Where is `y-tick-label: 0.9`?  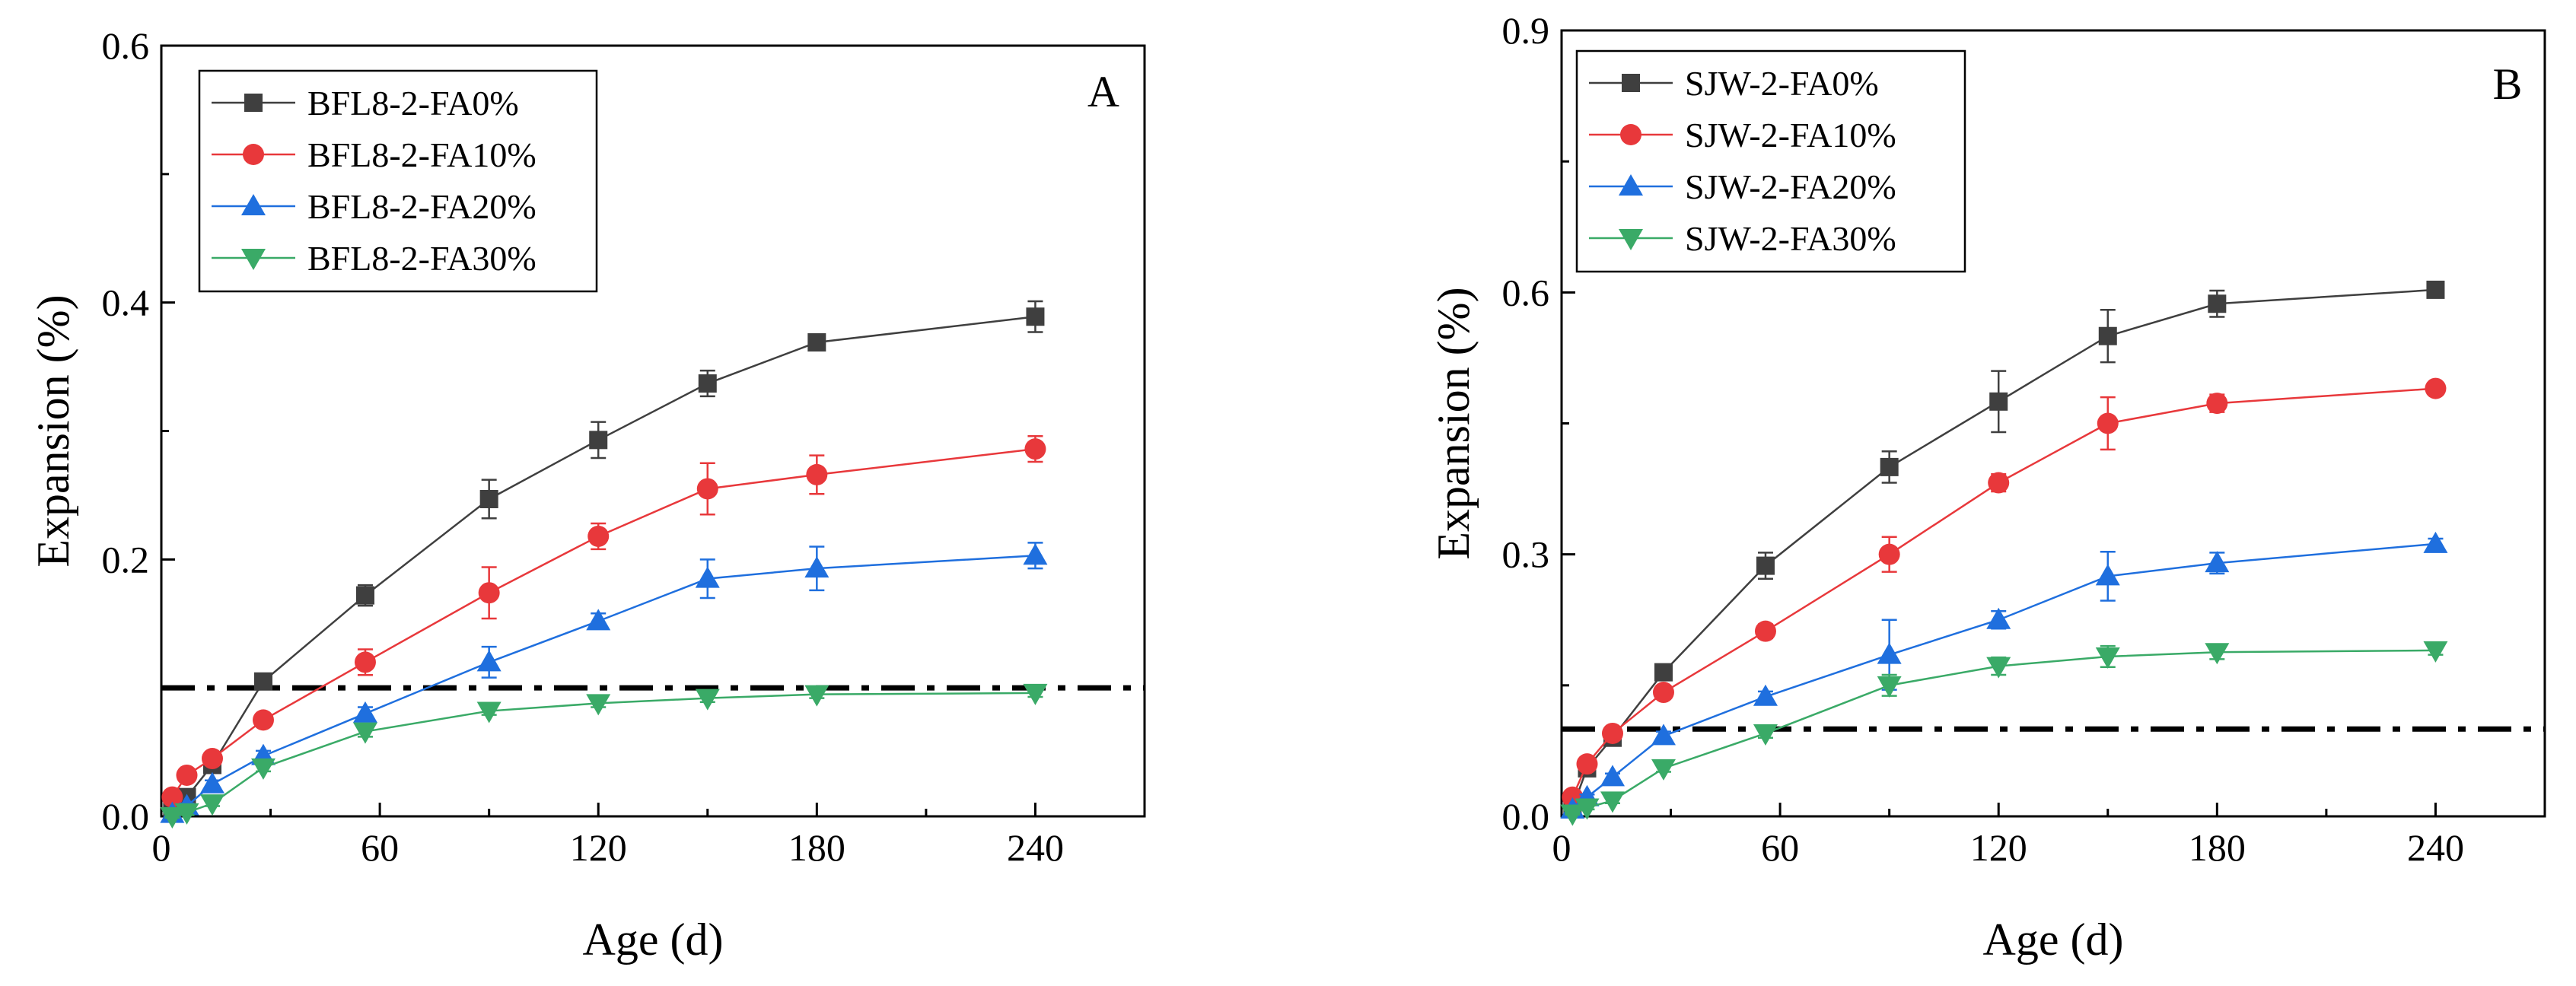
y-tick-label: 0.9 is located at coordinates (1526, 31).